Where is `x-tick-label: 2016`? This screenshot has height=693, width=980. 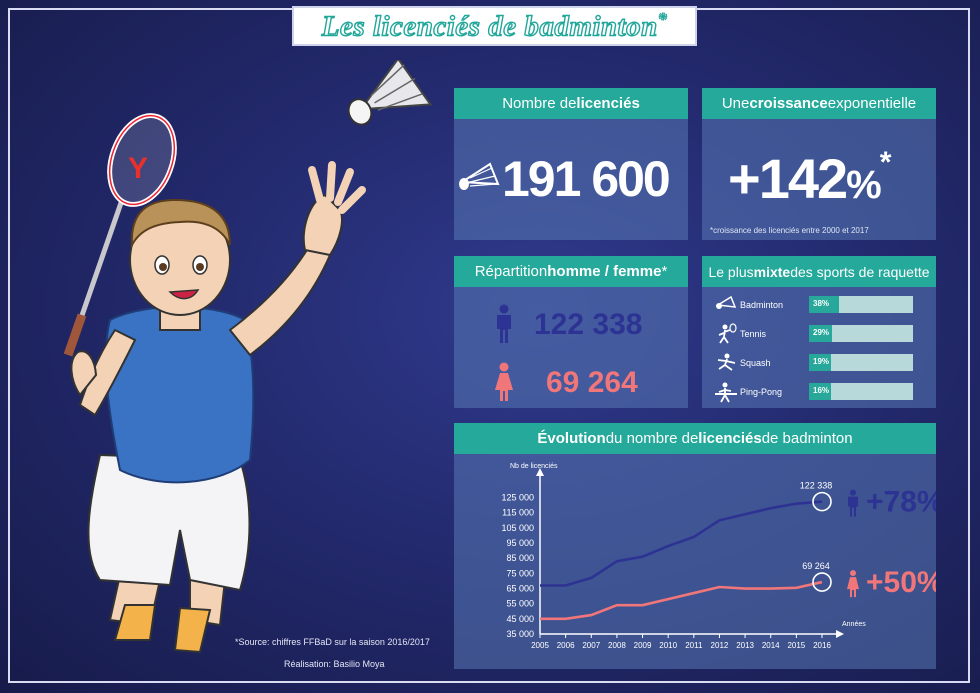 x-tick-label: 2016 is located at coordinates (822, 645).